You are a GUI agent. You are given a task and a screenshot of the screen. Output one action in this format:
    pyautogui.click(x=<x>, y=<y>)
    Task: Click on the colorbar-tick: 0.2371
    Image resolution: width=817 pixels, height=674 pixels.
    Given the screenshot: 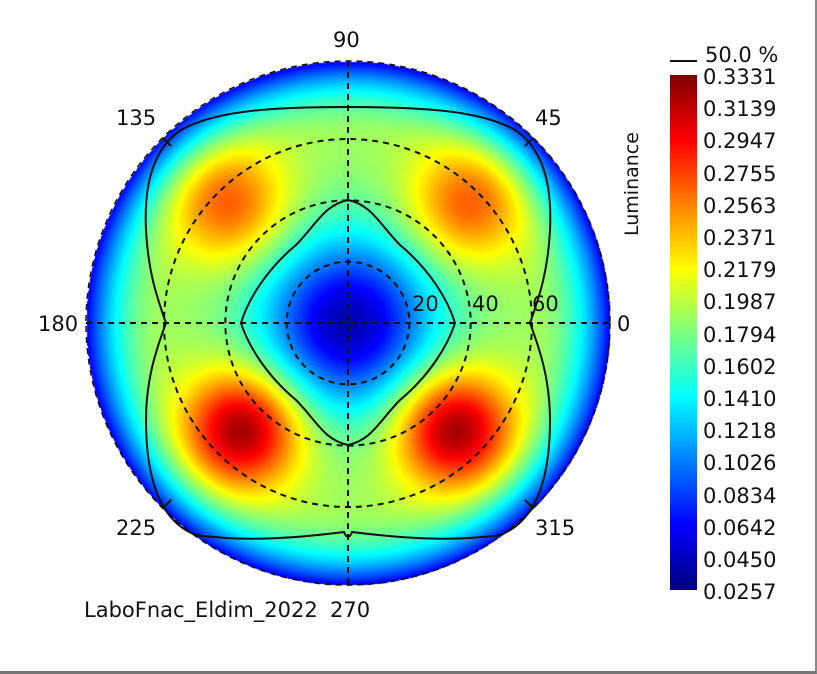 What is the action you would take?
    pyautogui.click(x=740, y=238)
    